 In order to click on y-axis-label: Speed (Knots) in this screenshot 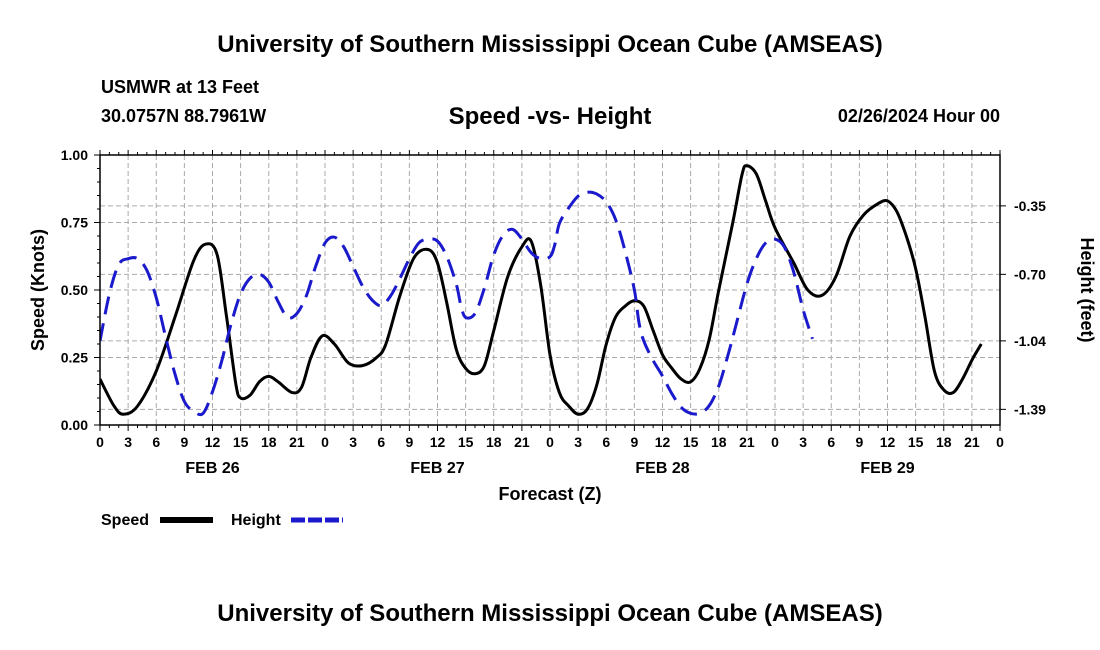, I will do `click(38, 290)`.